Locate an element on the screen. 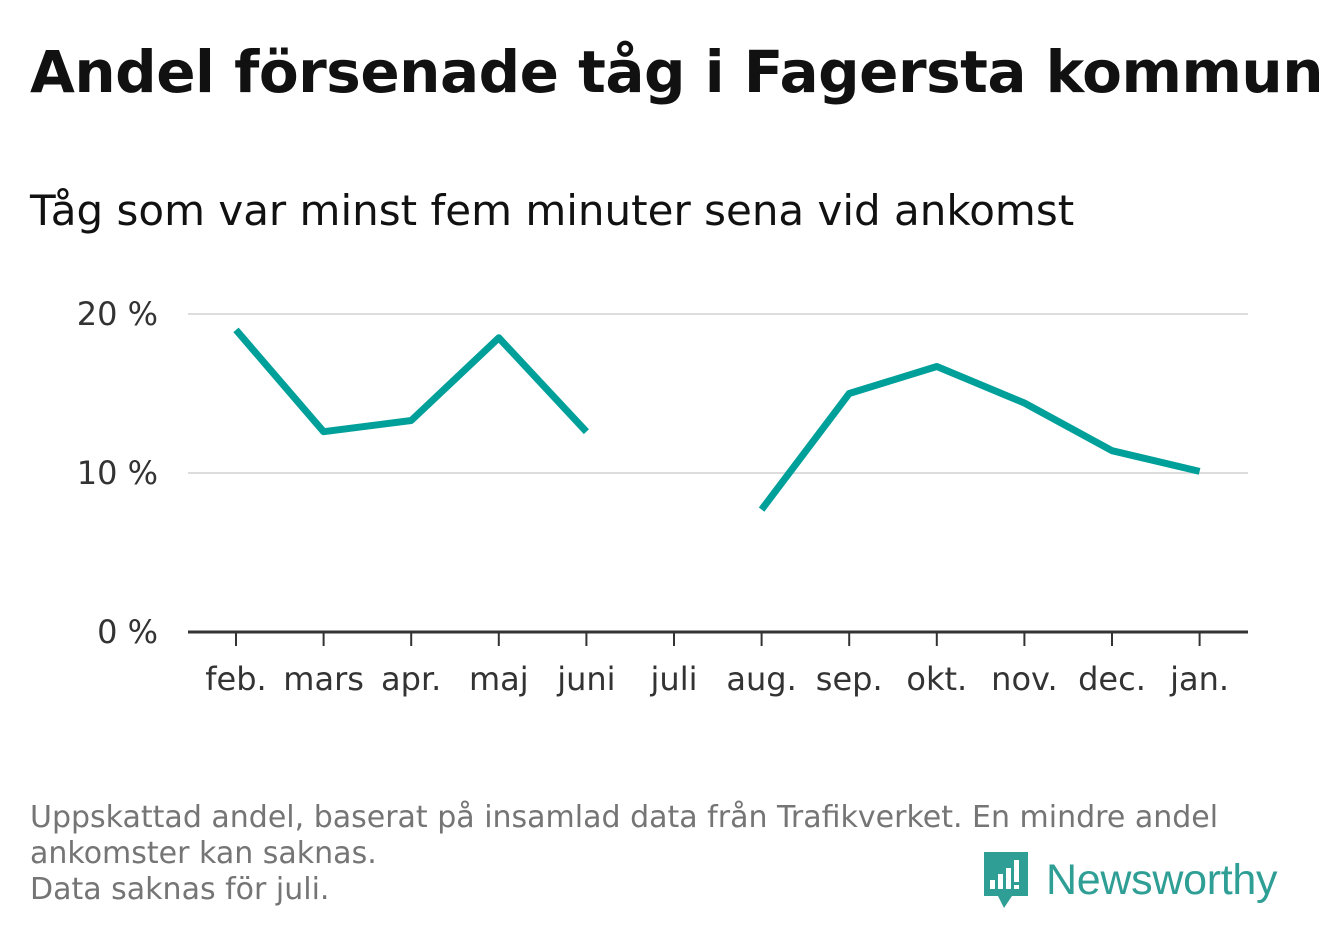 This screenshot has width=1322, height=939. newsworthy-logo: Newsworthy is located at coordinates (1128, 880).